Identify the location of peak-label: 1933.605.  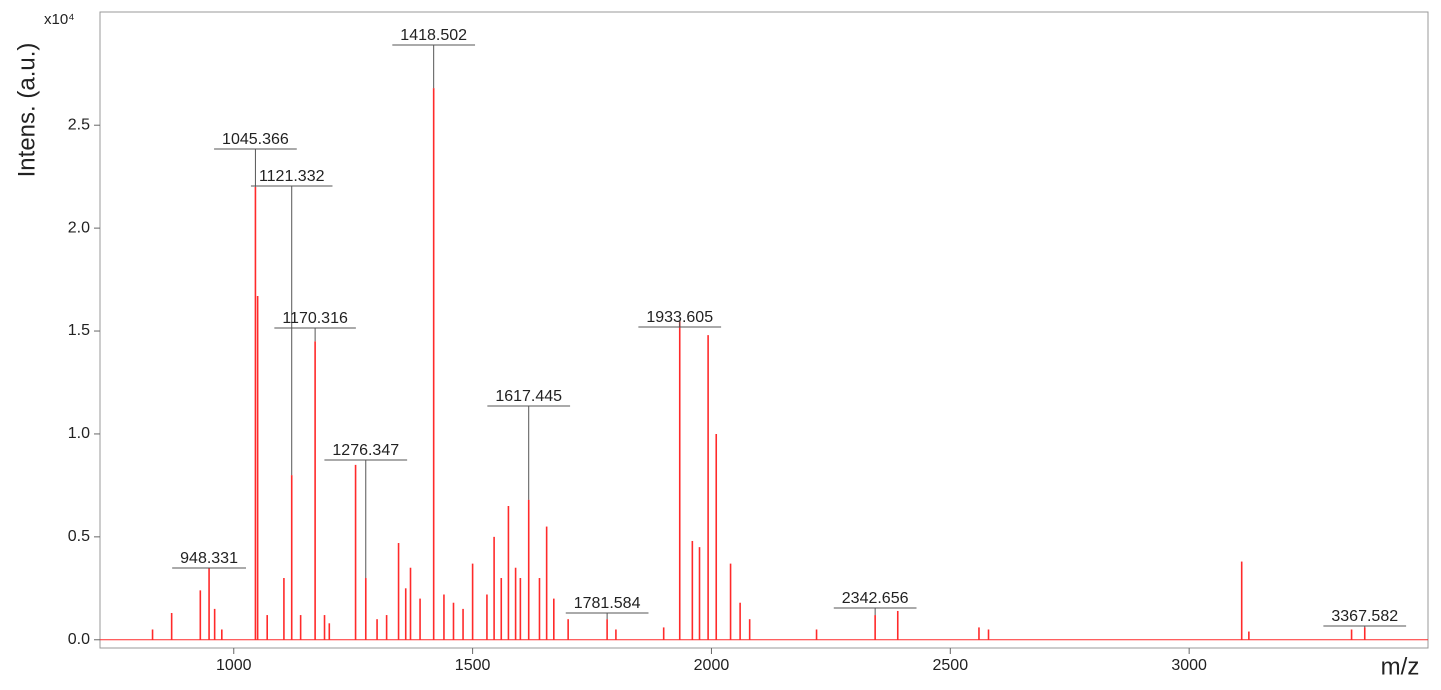
(679, 317).